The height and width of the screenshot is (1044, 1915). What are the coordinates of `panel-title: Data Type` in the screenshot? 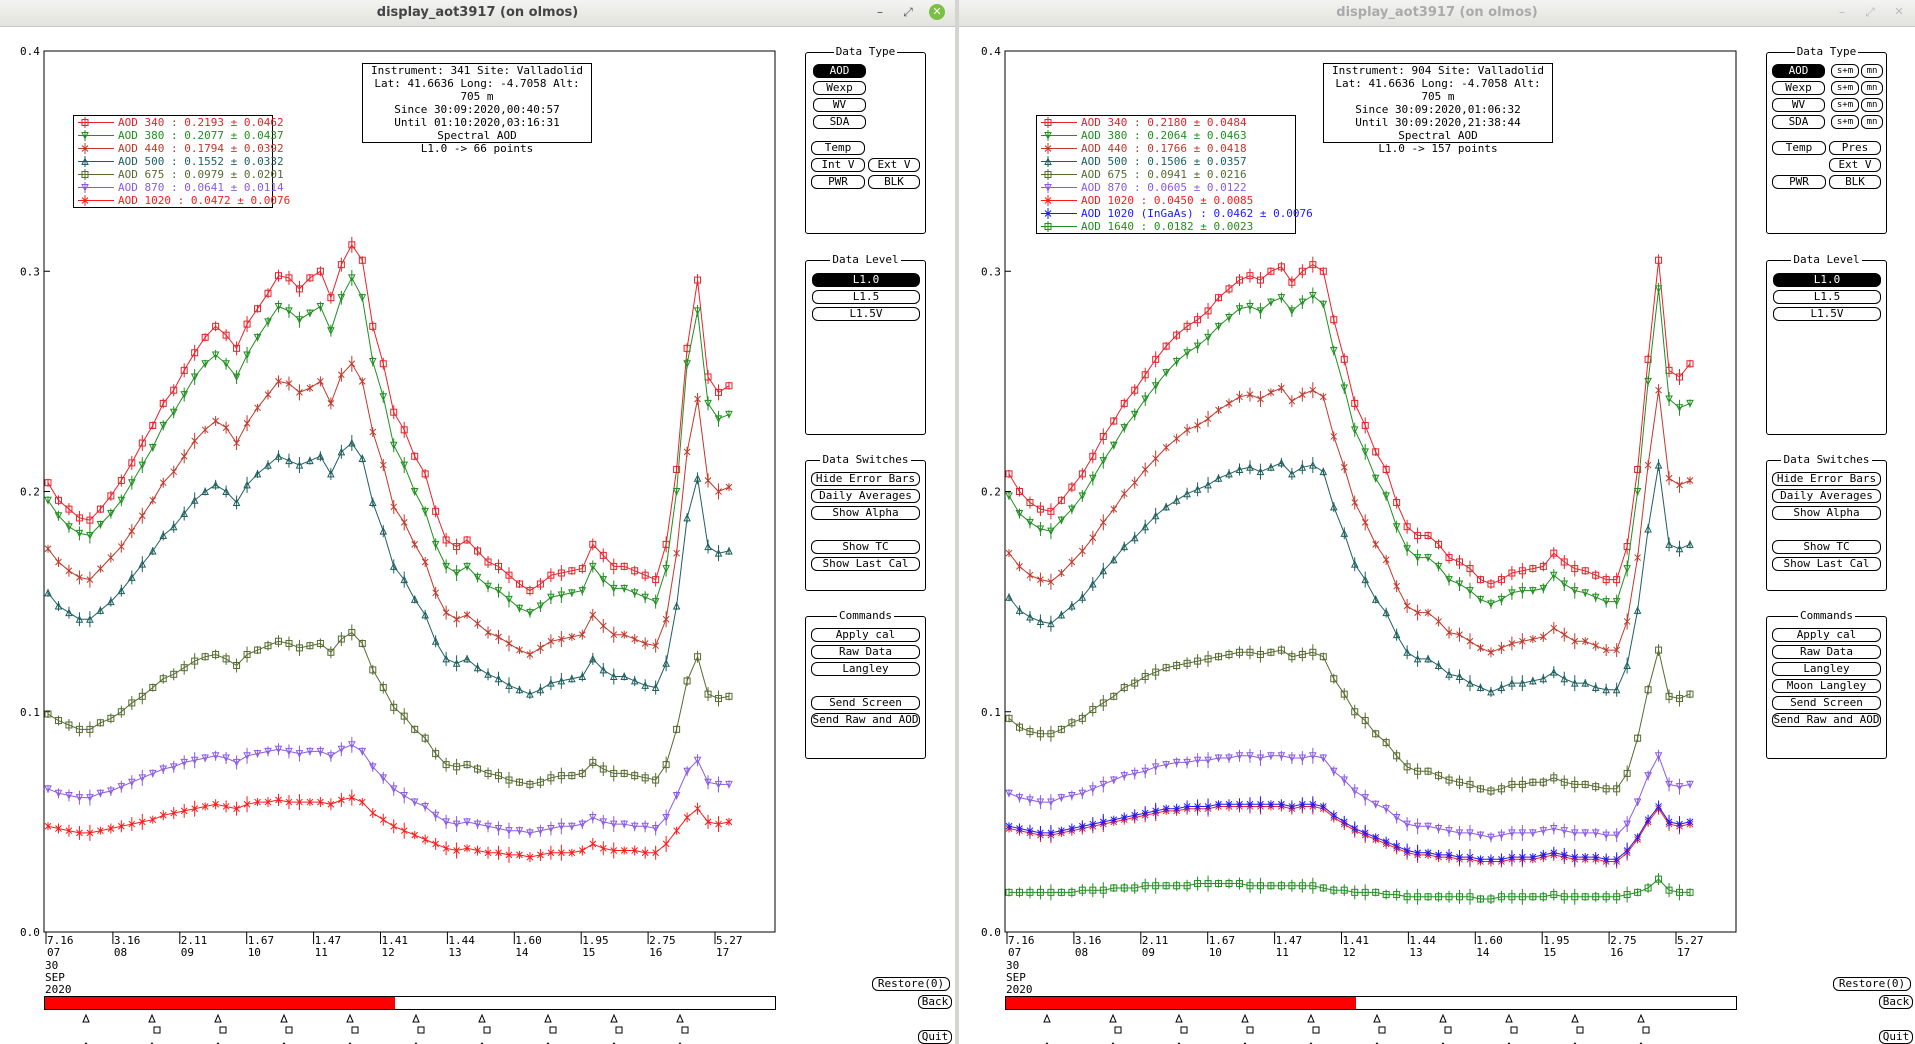 It's located at (1826, 51).